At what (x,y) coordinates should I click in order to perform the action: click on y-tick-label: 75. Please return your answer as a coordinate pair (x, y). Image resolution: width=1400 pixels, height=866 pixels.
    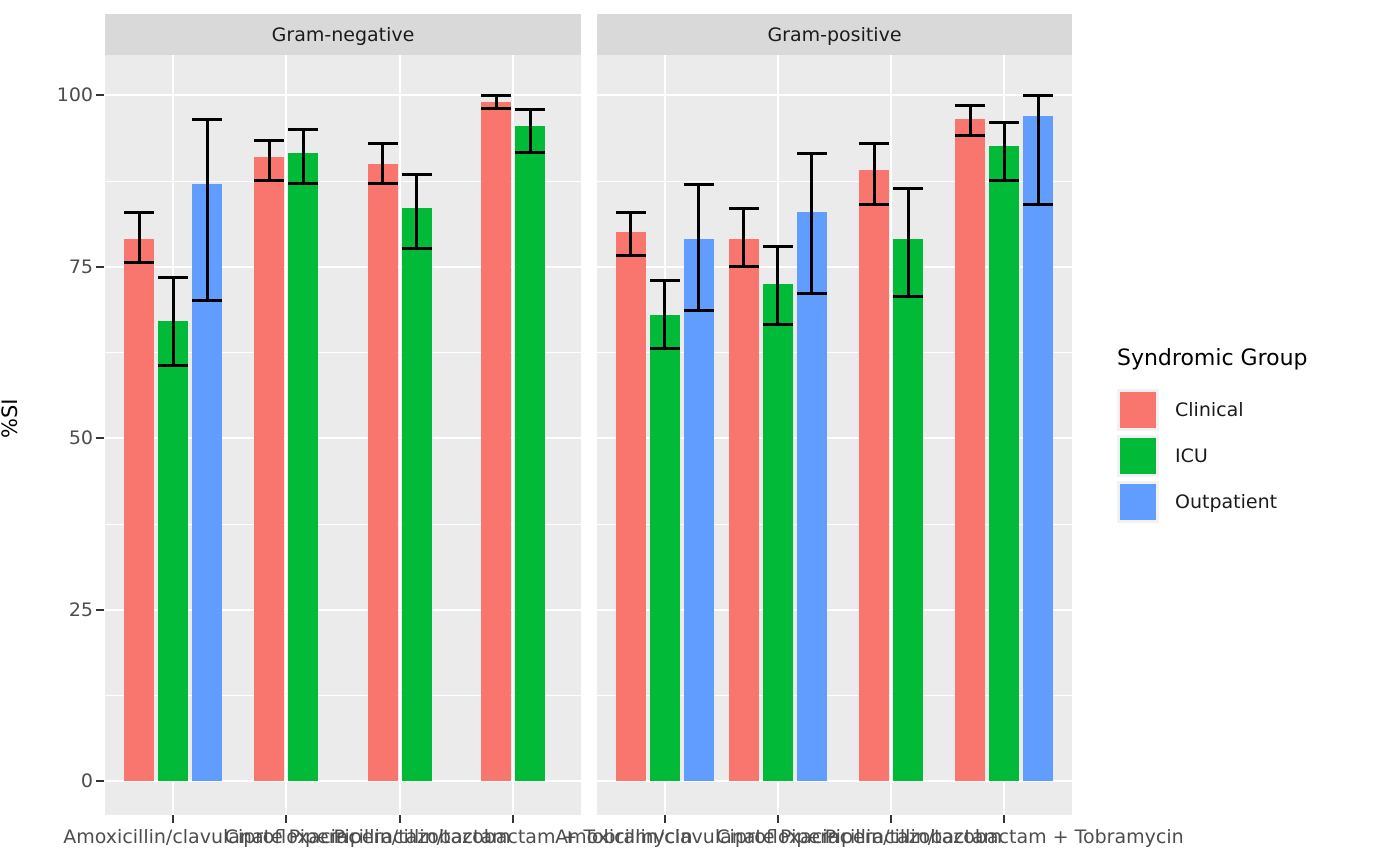
    Looking at the image, I should click on (80, 266).